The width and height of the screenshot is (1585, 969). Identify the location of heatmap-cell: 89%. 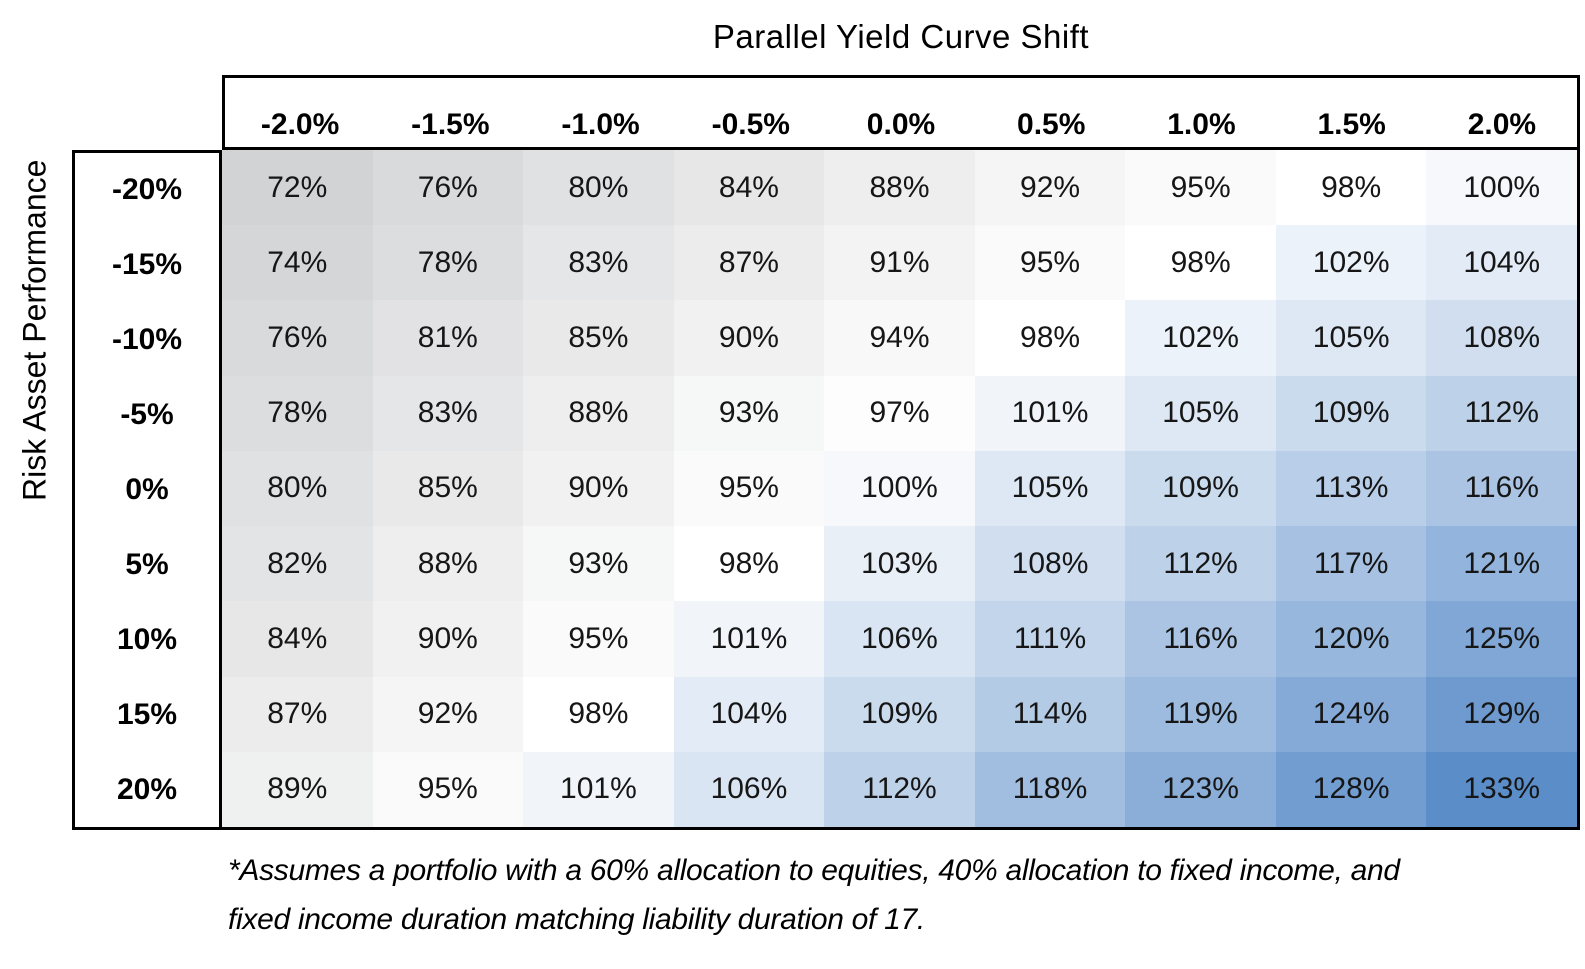
(297, 789).